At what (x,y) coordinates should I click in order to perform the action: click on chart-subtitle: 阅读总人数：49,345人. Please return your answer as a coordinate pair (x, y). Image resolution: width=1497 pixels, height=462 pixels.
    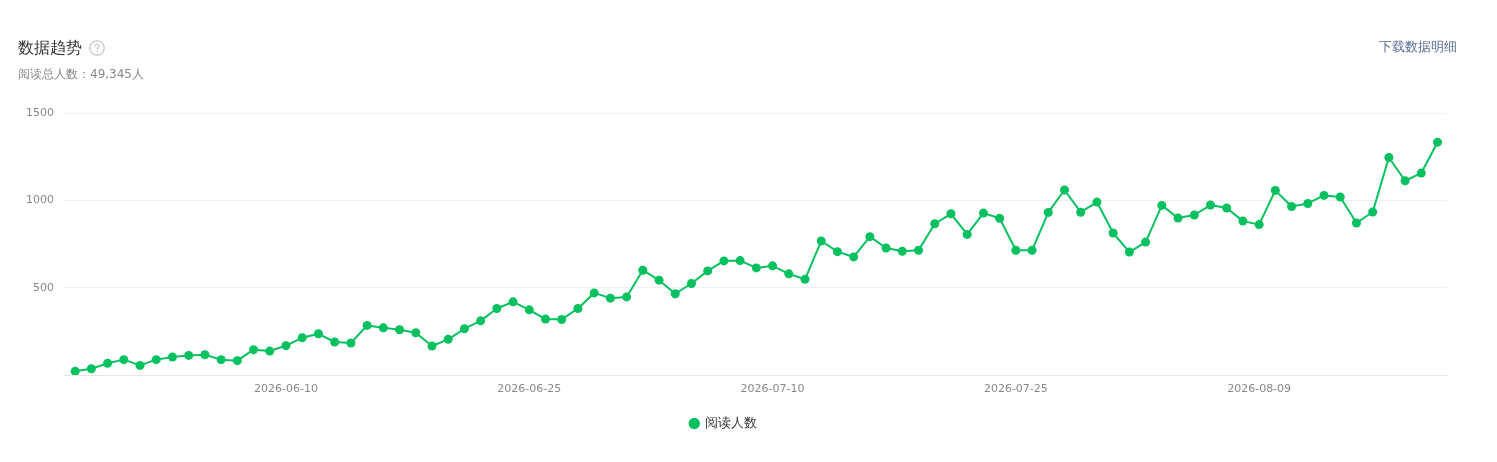
    Looking at the image, I should click on (81, 74).